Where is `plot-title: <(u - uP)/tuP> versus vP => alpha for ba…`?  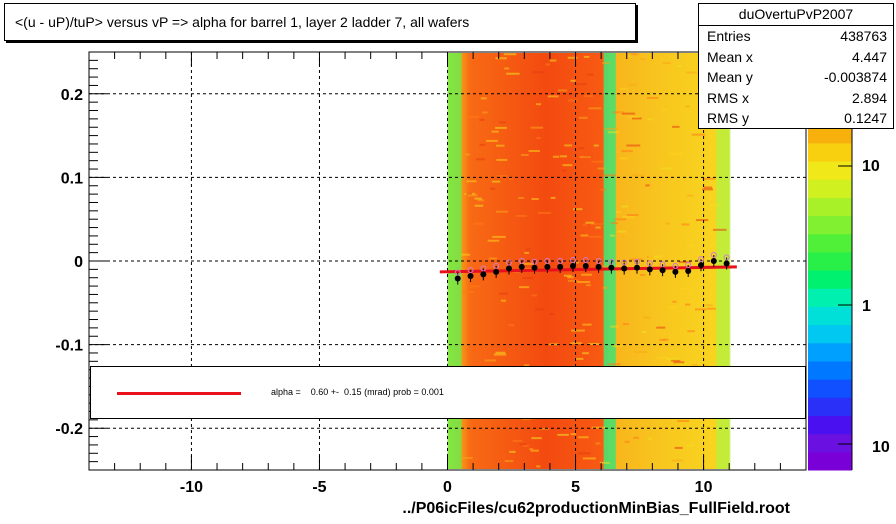
plot-title: <(u - uP)/tuP> versus vP => alpha for ba… is located at coordinates (320, 22).